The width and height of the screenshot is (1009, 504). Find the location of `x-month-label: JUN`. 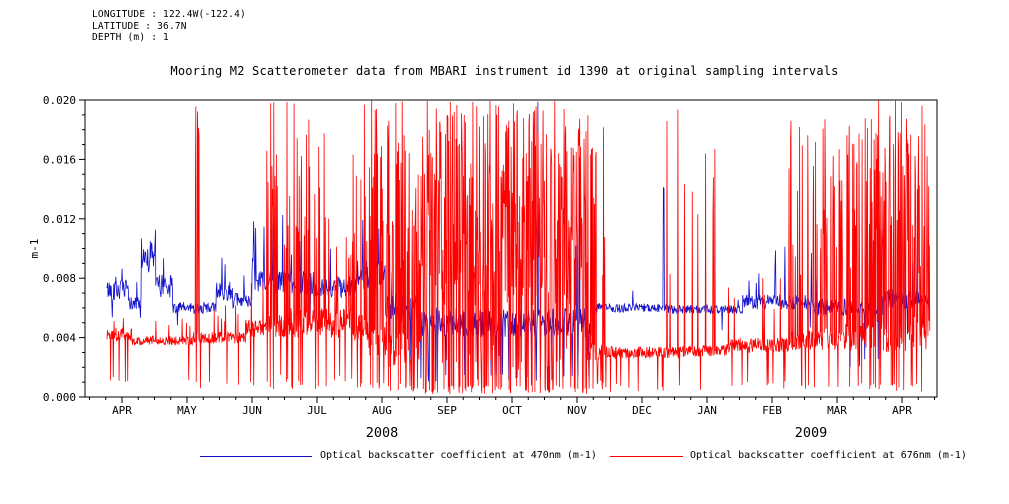

x-month-label: JUN is located at coordinates (252, 410).